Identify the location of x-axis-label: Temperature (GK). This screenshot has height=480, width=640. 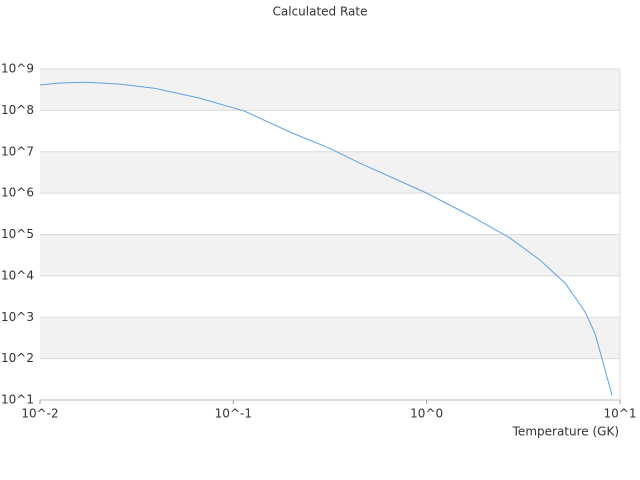
(565, 432).